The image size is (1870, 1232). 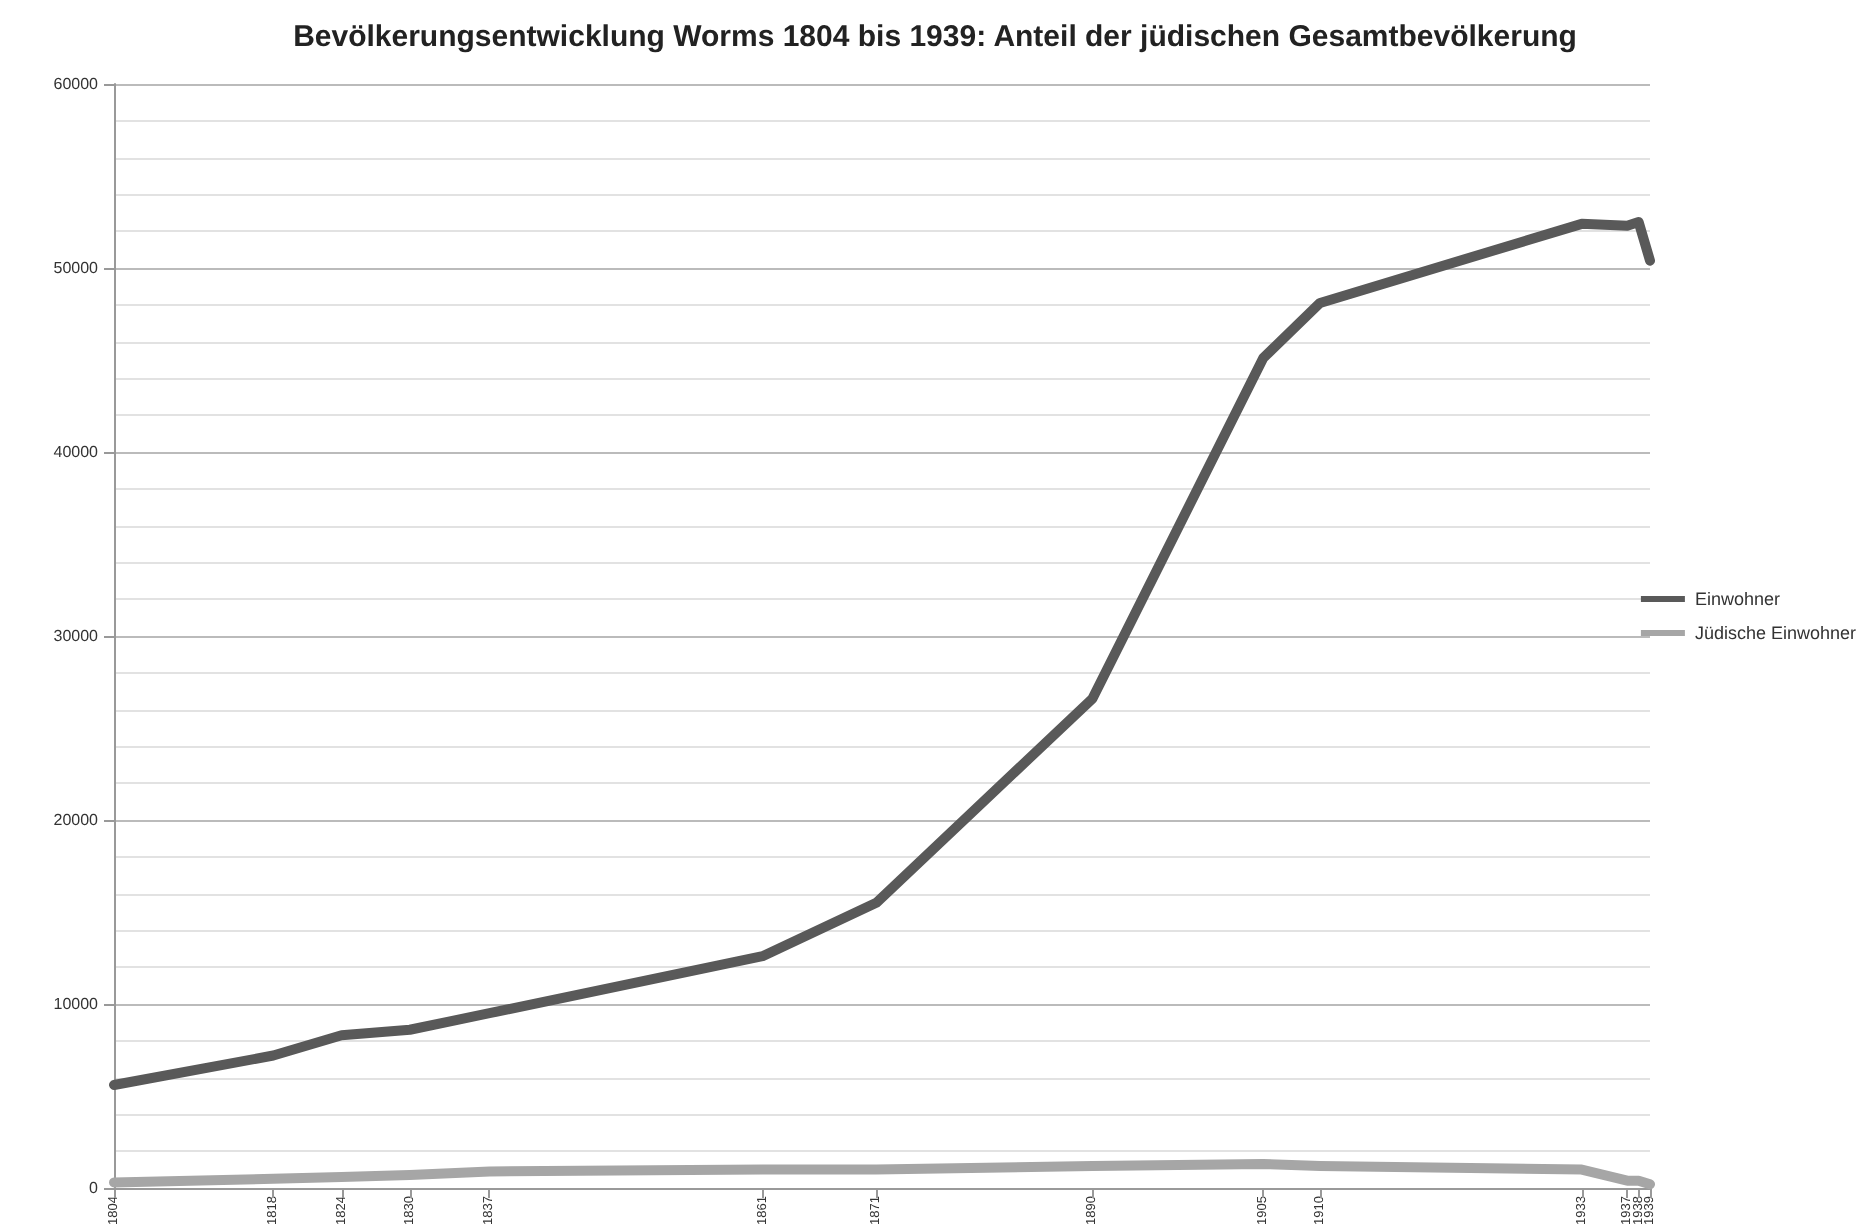 What do you see at coordinates (76, 84) in the screenshot?
I see `y-tick-label: 60000` at bounding box center [76, 84].